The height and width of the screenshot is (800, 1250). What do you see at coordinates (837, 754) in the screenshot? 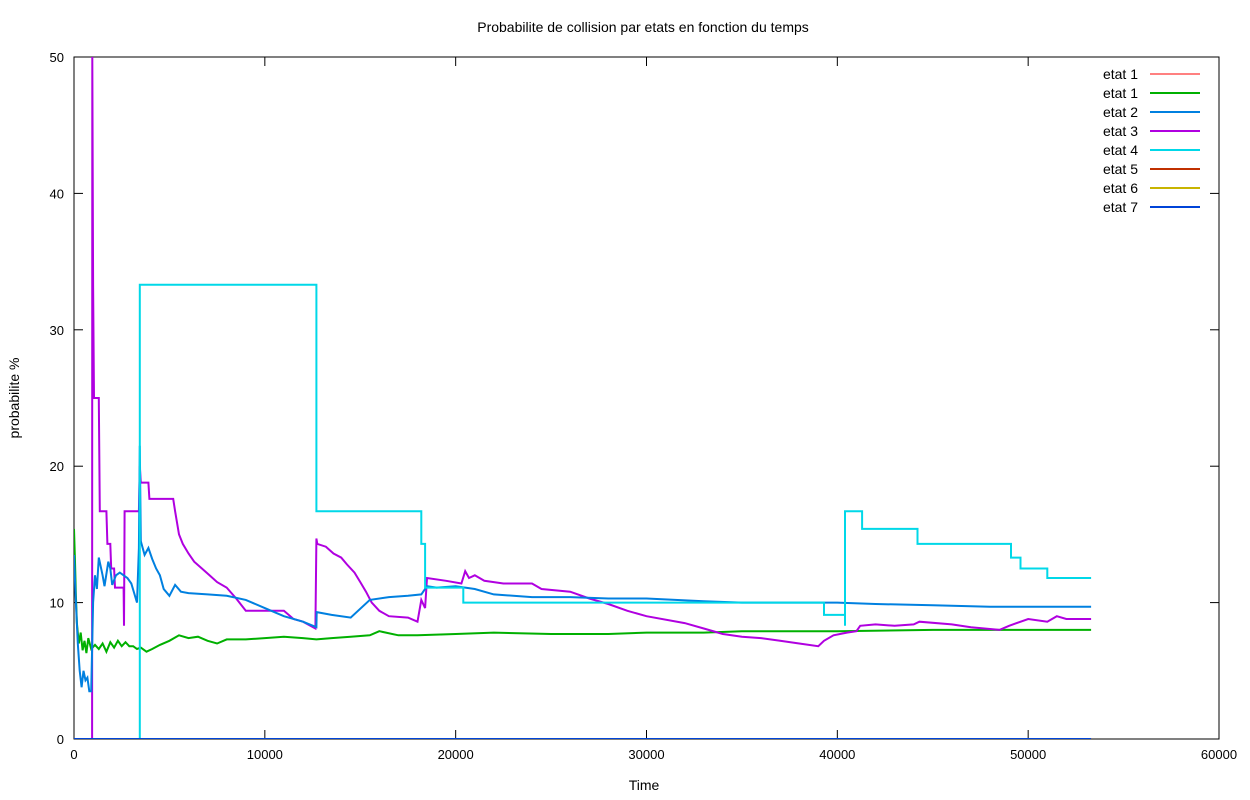
I see `x-tick-label: 40000` at bounding box center [837, 754].